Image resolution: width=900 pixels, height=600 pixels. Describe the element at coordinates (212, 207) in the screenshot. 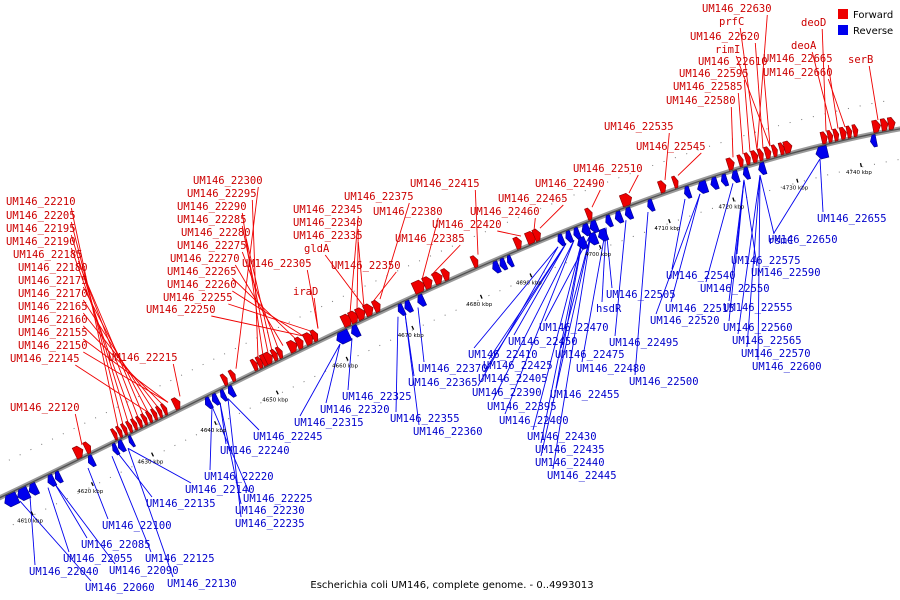

I see `forward-gene-label: UM146_22290` at that location.